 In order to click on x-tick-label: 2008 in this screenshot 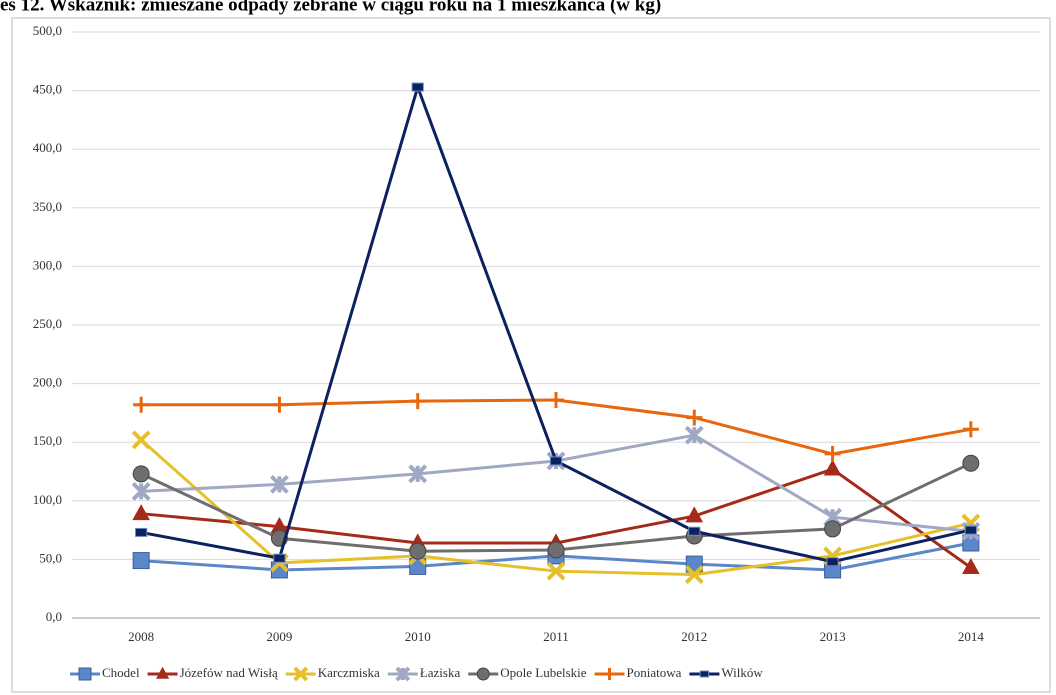, I will do `click(141, 636)`.